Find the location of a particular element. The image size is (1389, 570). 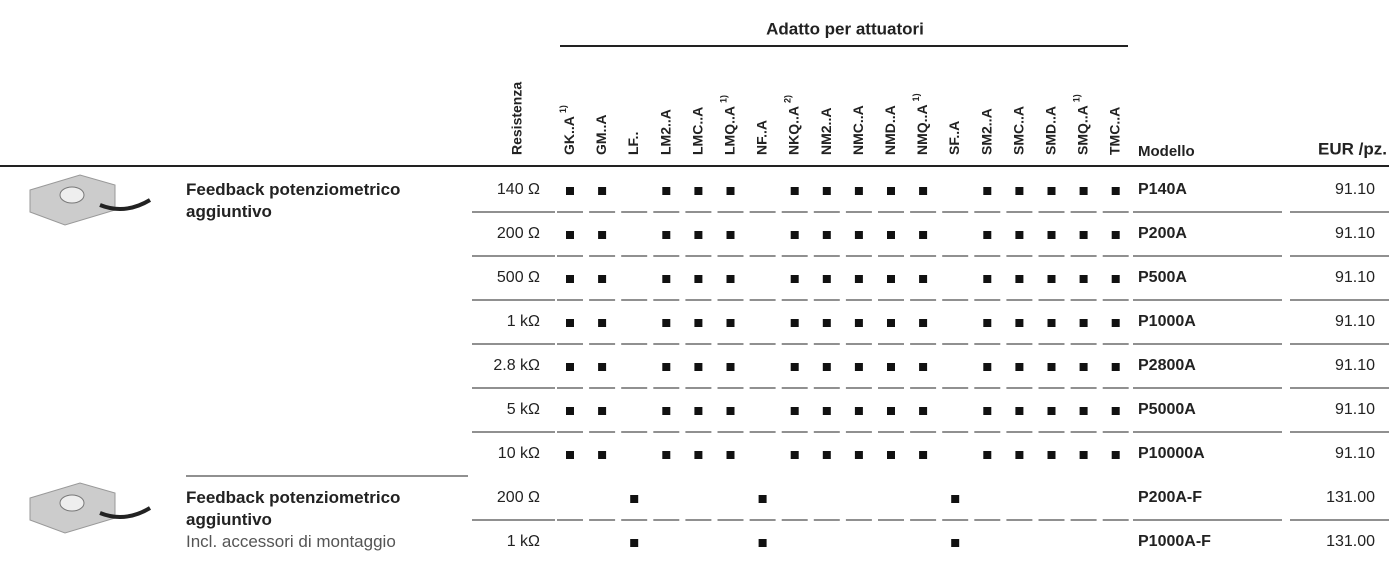

actuator-label: LMQ..A is located at coordinates (729, 130).